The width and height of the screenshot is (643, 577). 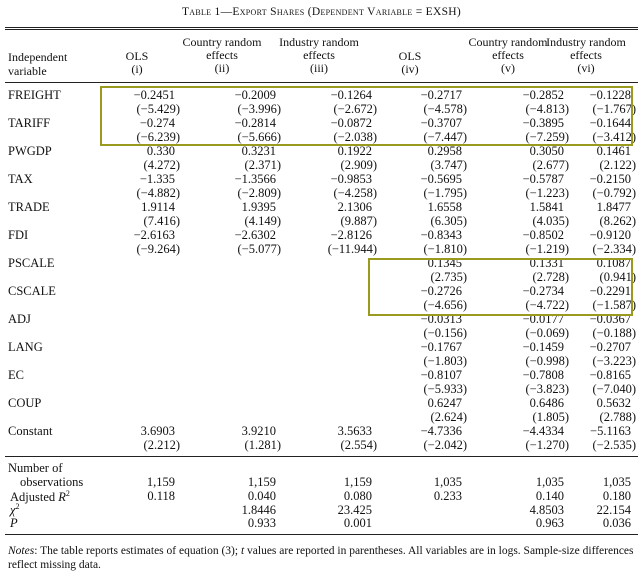 I want to click on coefficient-cell: 3.9210, so click(x=258, y=431).